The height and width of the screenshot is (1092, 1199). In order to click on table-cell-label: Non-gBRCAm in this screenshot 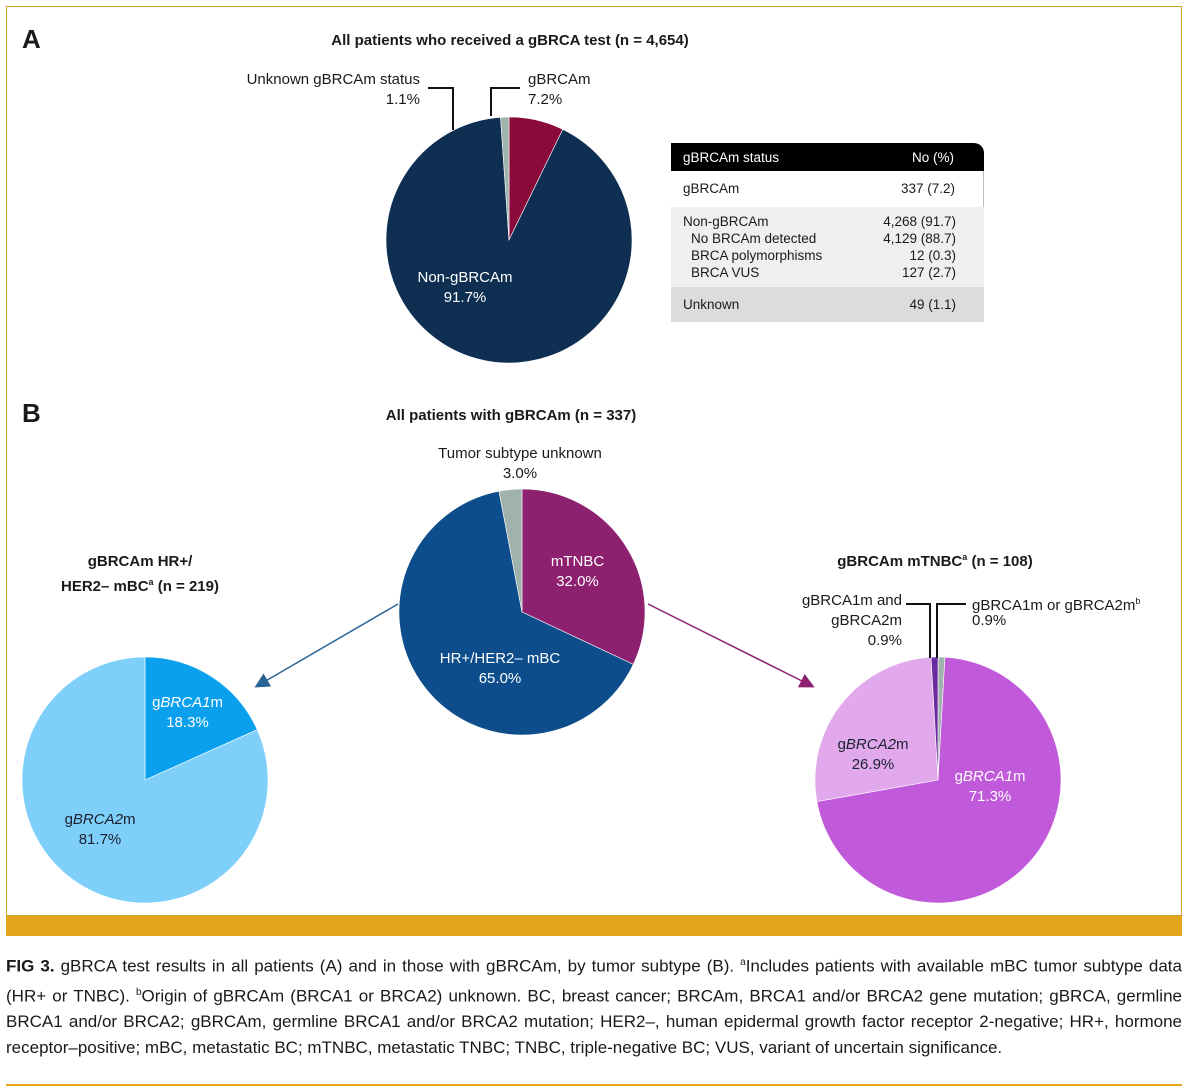, I will do `click(726, 221)`.